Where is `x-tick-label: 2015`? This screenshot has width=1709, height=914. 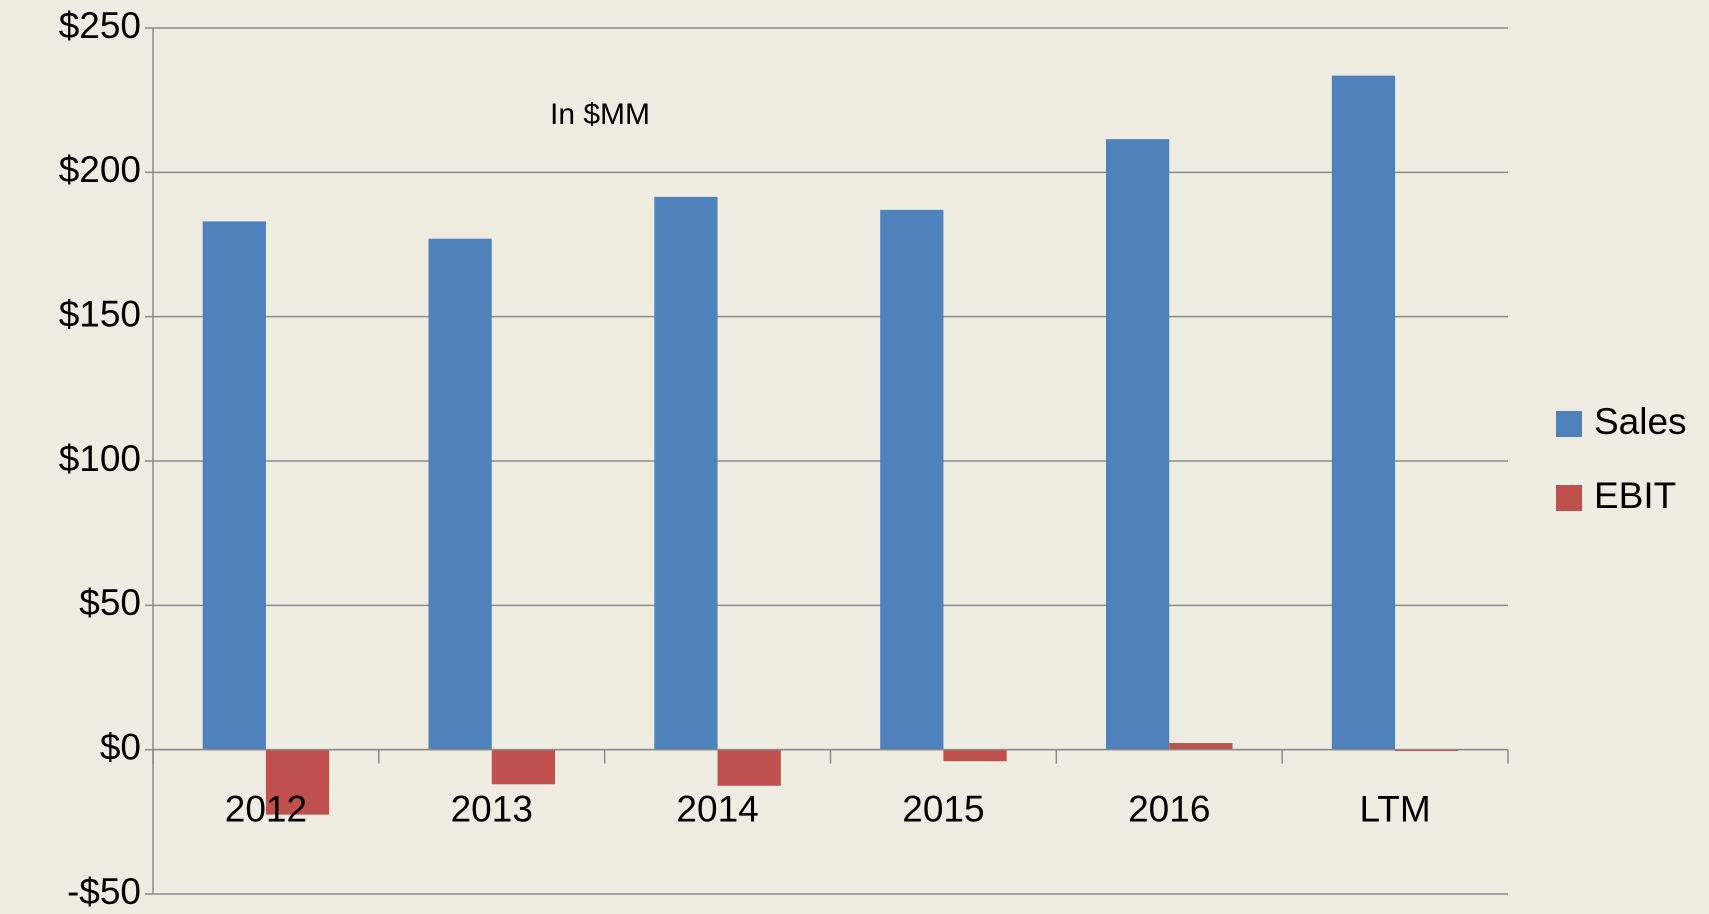
x-tick-label: 2015 is located at coordinates (943, 808).